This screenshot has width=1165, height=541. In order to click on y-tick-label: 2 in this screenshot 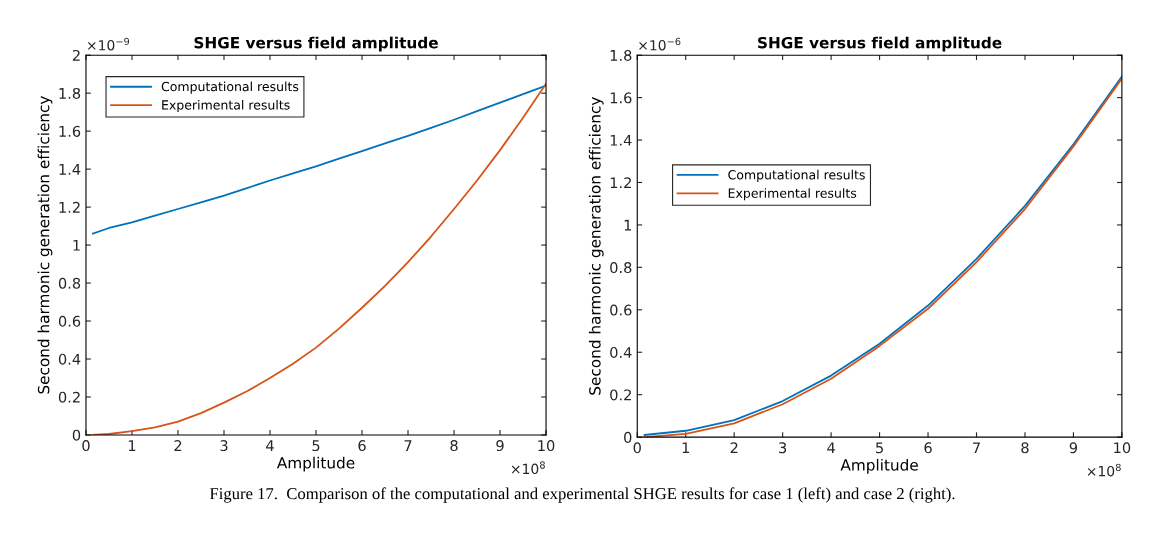, I will do `click(76, 55)`.